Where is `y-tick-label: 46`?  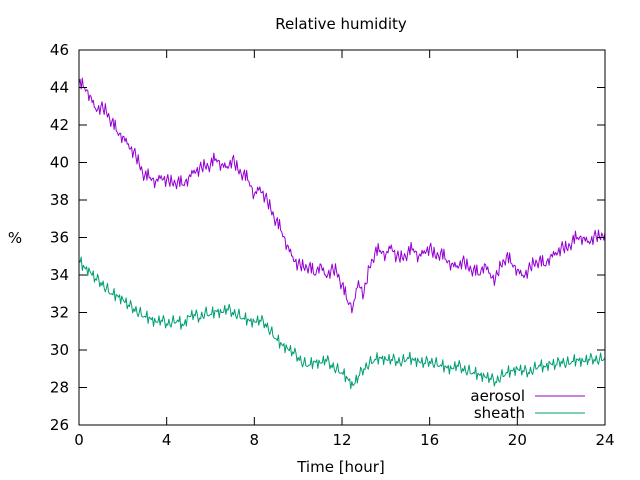 y-tick-label: 46 is located at coordinates (59, 50).